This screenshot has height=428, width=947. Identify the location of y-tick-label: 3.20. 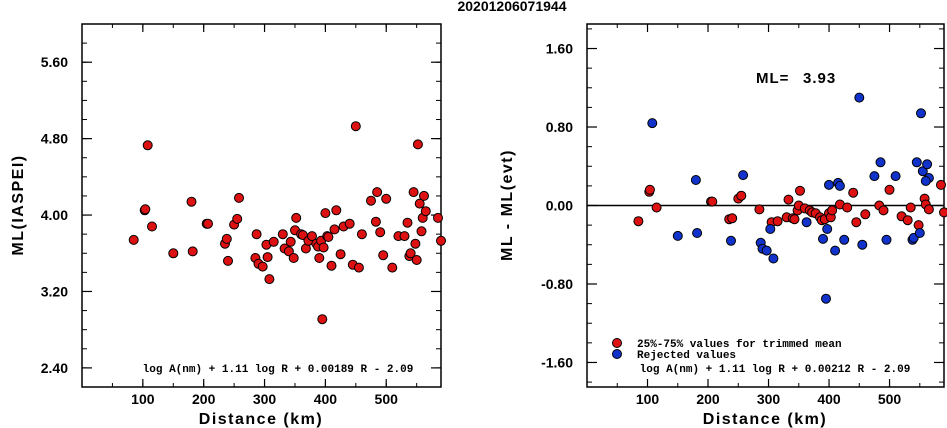
(54, 291).